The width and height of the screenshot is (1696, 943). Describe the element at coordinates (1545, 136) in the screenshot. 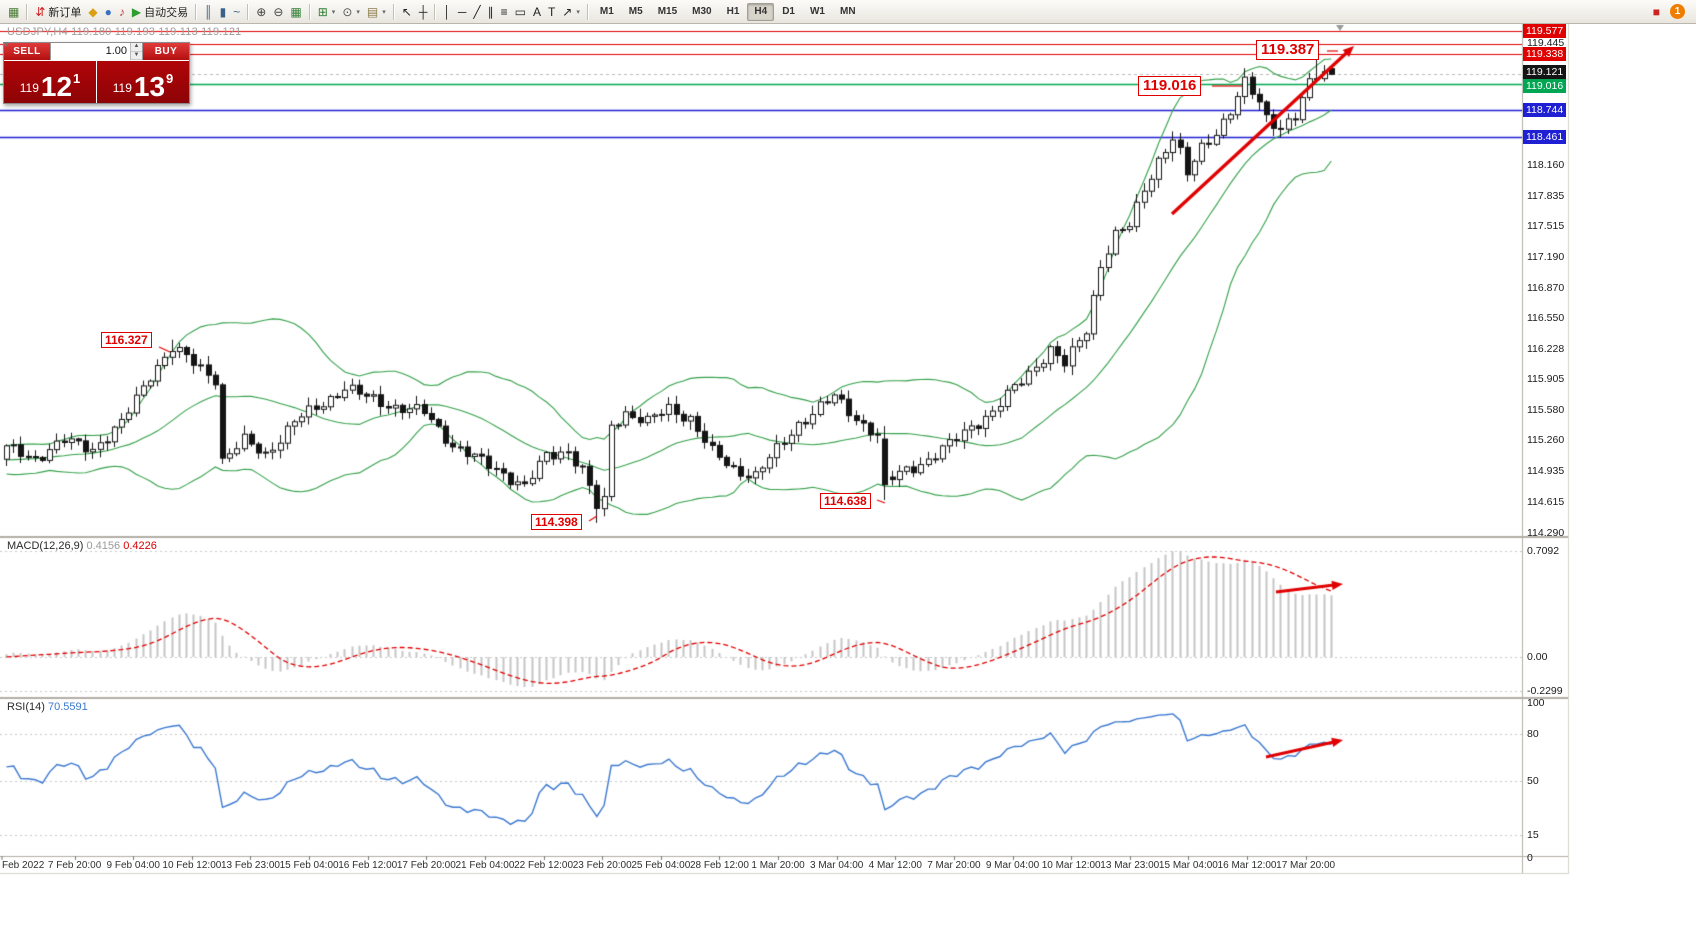

I see `price-line-label: 118.461` at that location.